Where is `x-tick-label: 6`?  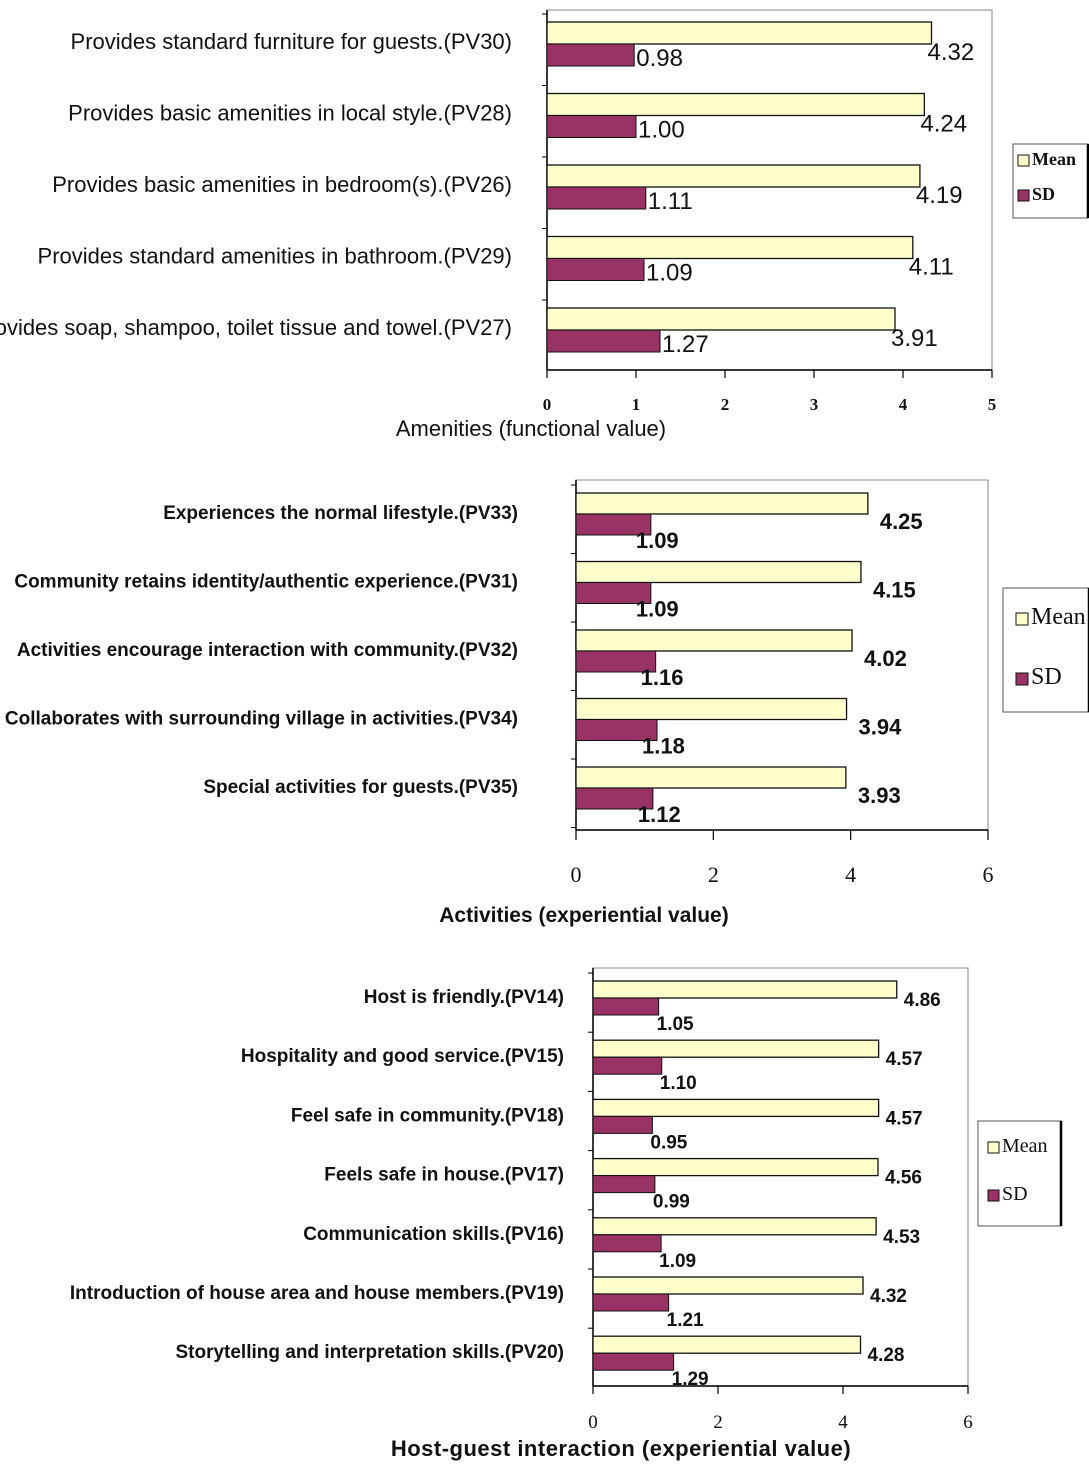 x-tick-label: 6 is located at coordinates (988, 874).